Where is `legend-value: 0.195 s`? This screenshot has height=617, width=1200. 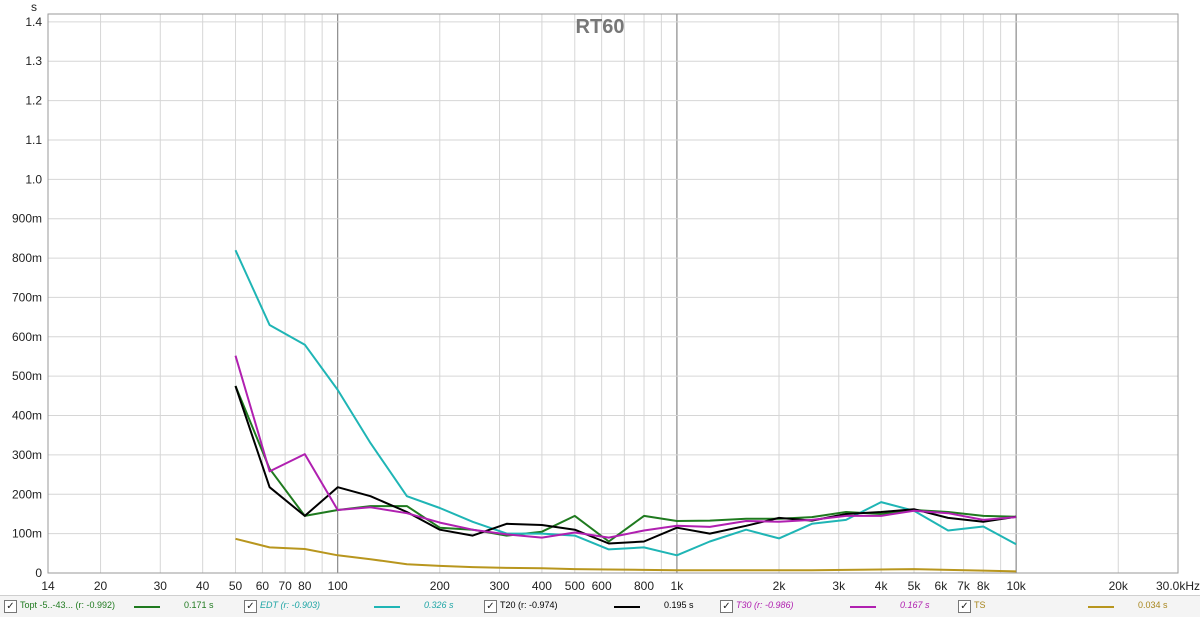 legend-value: 0.195 s is located at coordinates (679, 605).